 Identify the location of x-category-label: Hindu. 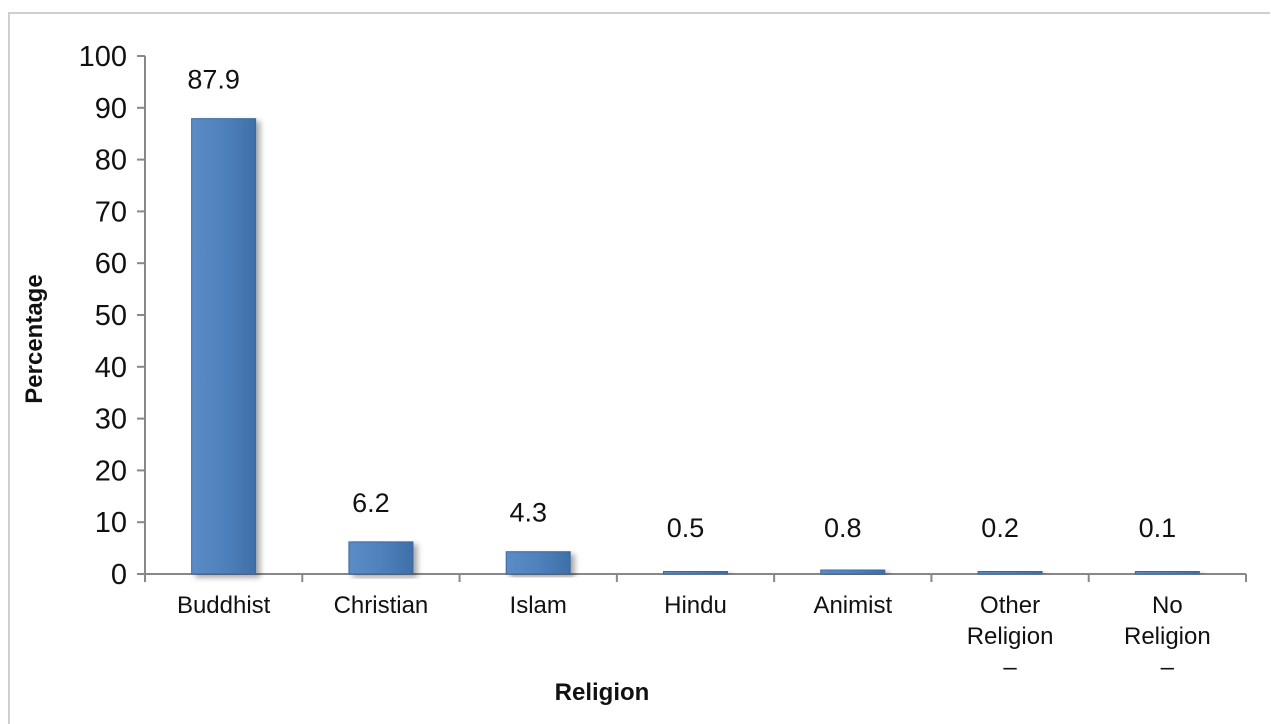
(695, 605).